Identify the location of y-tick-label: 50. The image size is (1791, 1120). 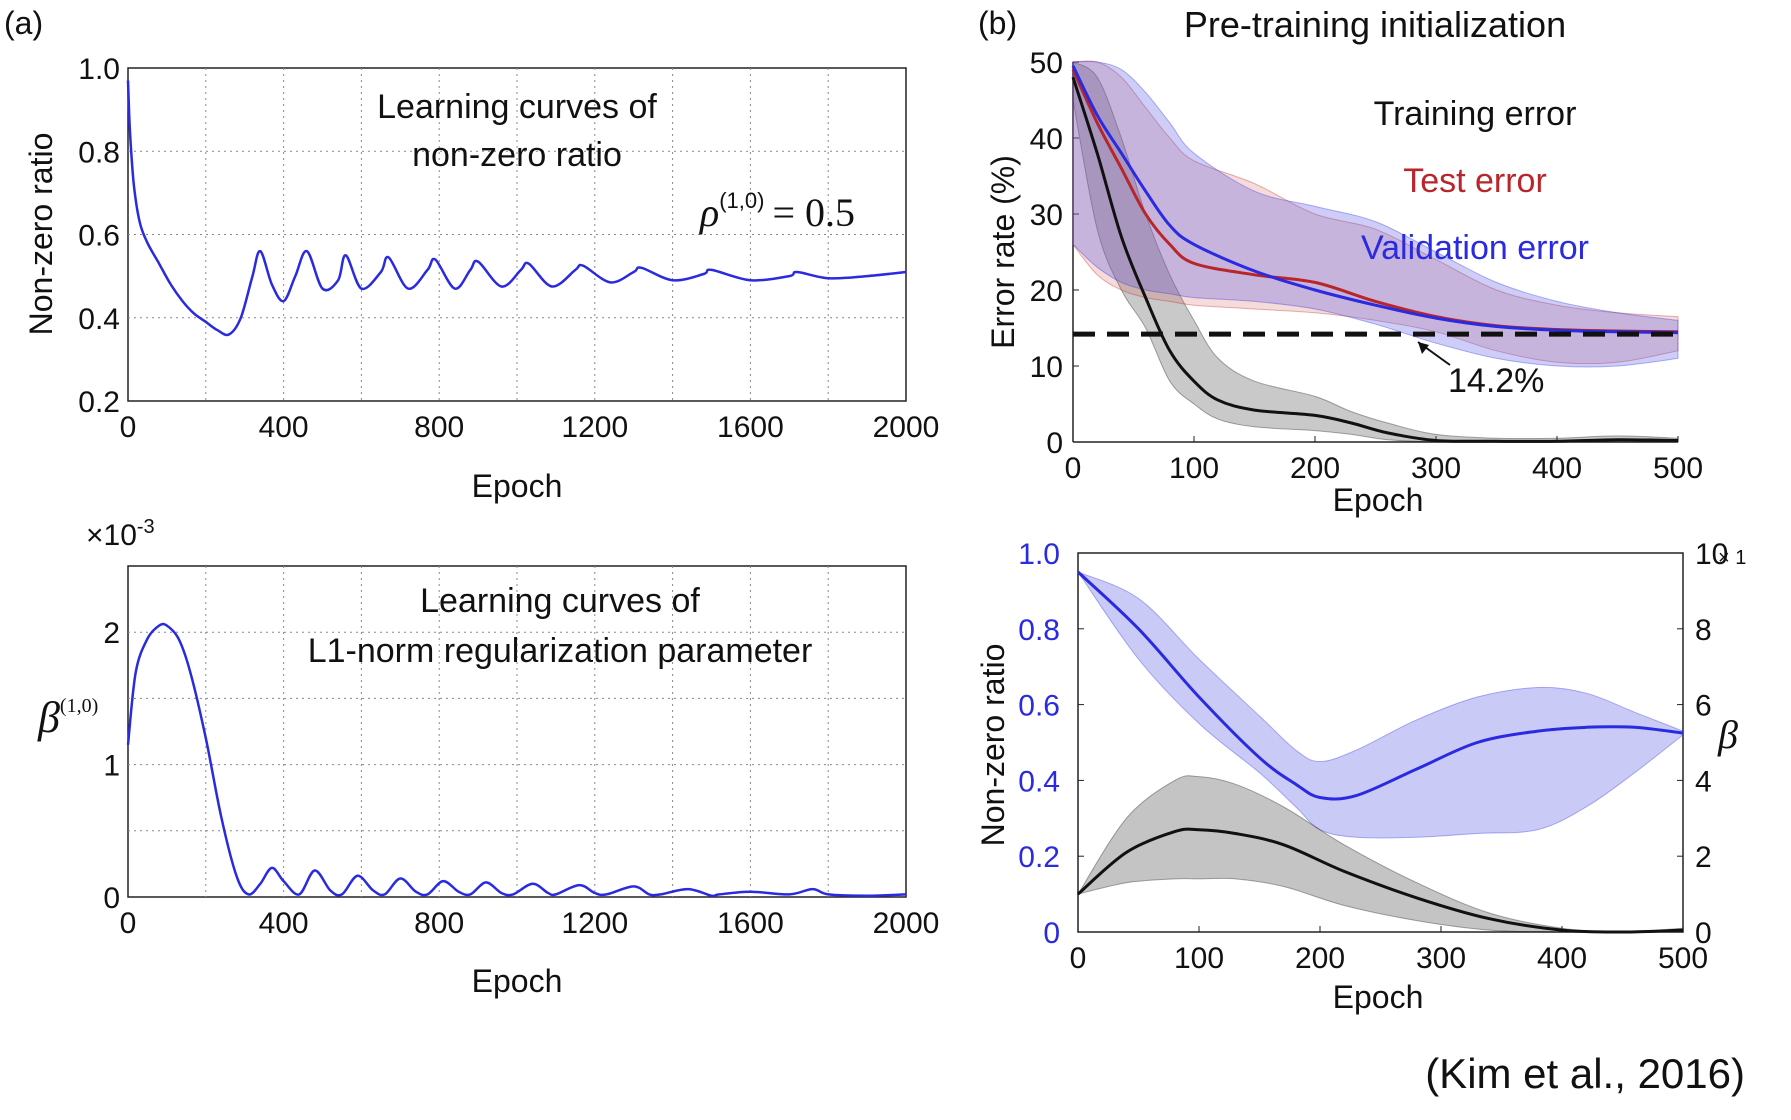
(1046, 63).